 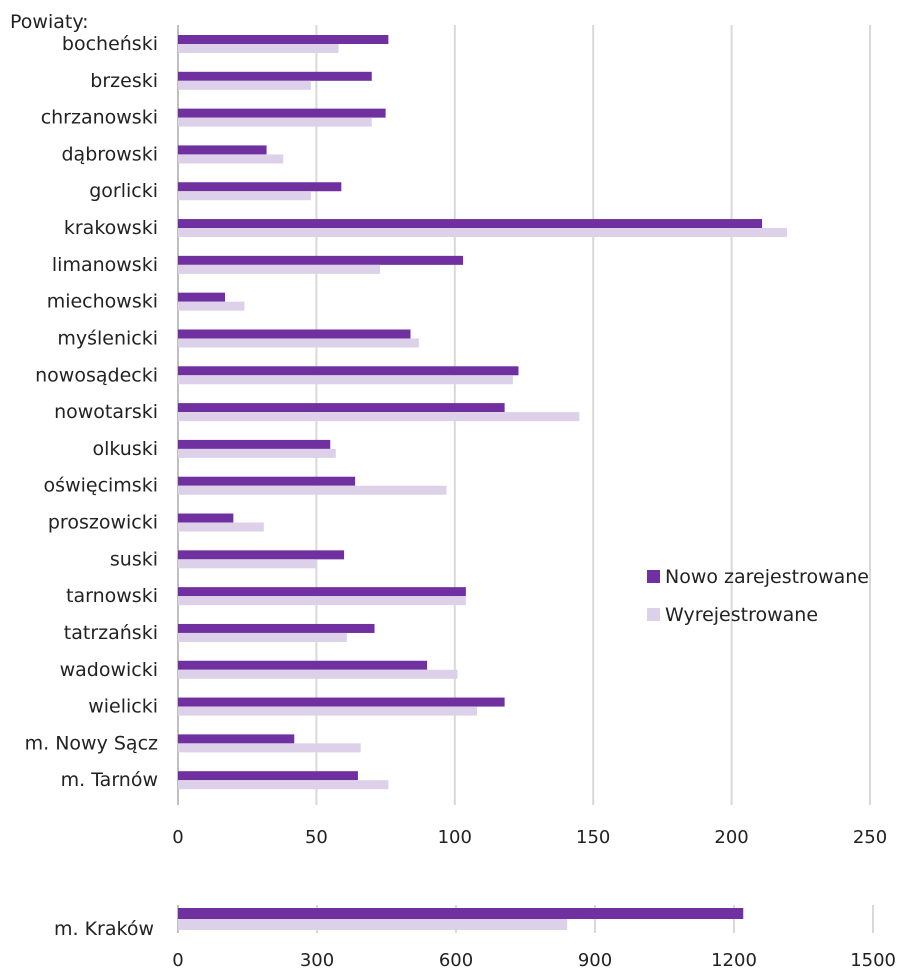 What do you see at coordinates (105, 265) in the screenshot?
I see `category-label-limanowski: limanowski` at bounding box center [105, 265].